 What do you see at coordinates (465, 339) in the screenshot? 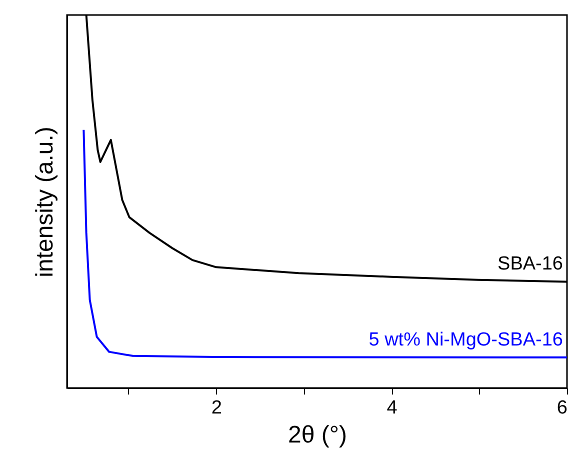
I see `series-label: 5 wt% Ni-MgO-SBA-16` at bounding box center [465, 339].